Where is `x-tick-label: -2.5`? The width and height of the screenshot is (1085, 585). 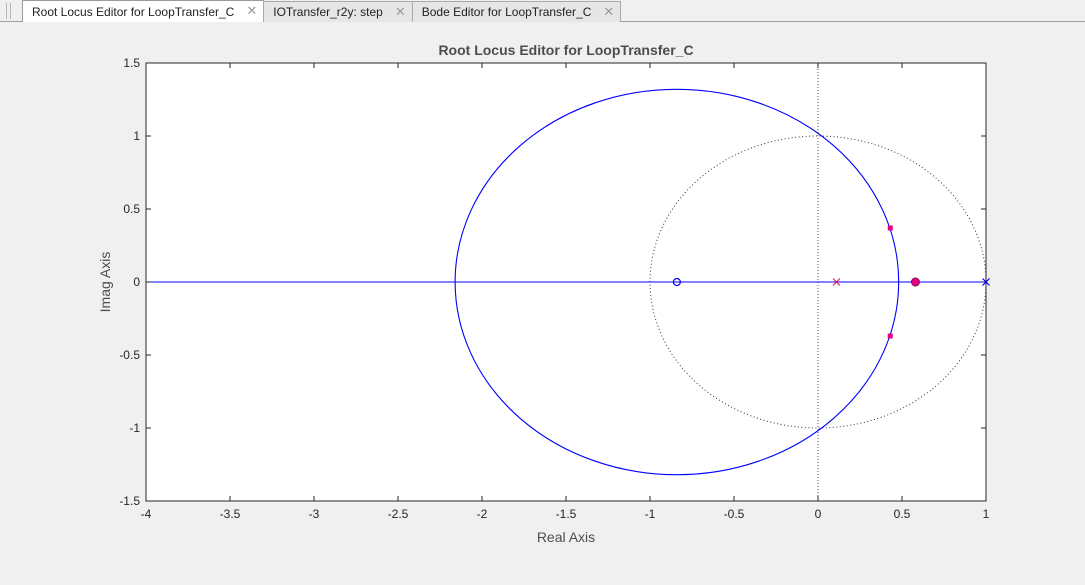
x-tick-label: -2.5 is located at coordinates (398, 514).